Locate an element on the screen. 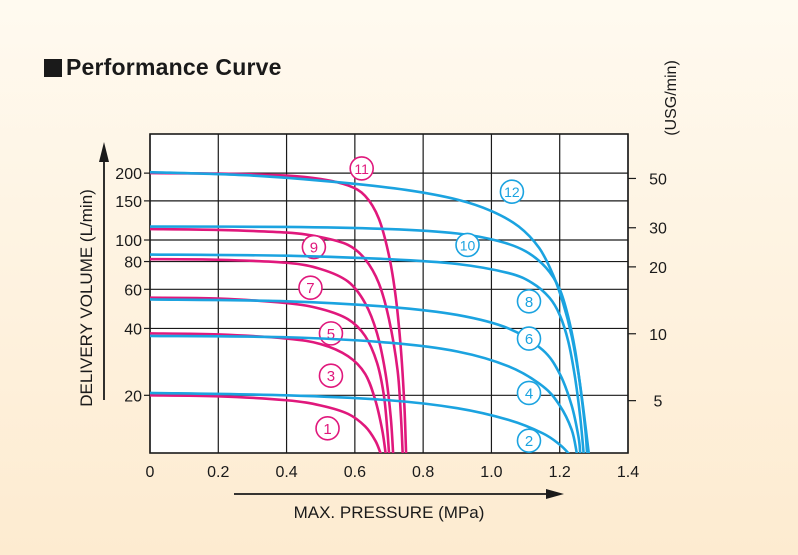 Image resolution: width=798 pixels, height=555 pixels. series-label-1: 1 is located at coordinates (327, 429).